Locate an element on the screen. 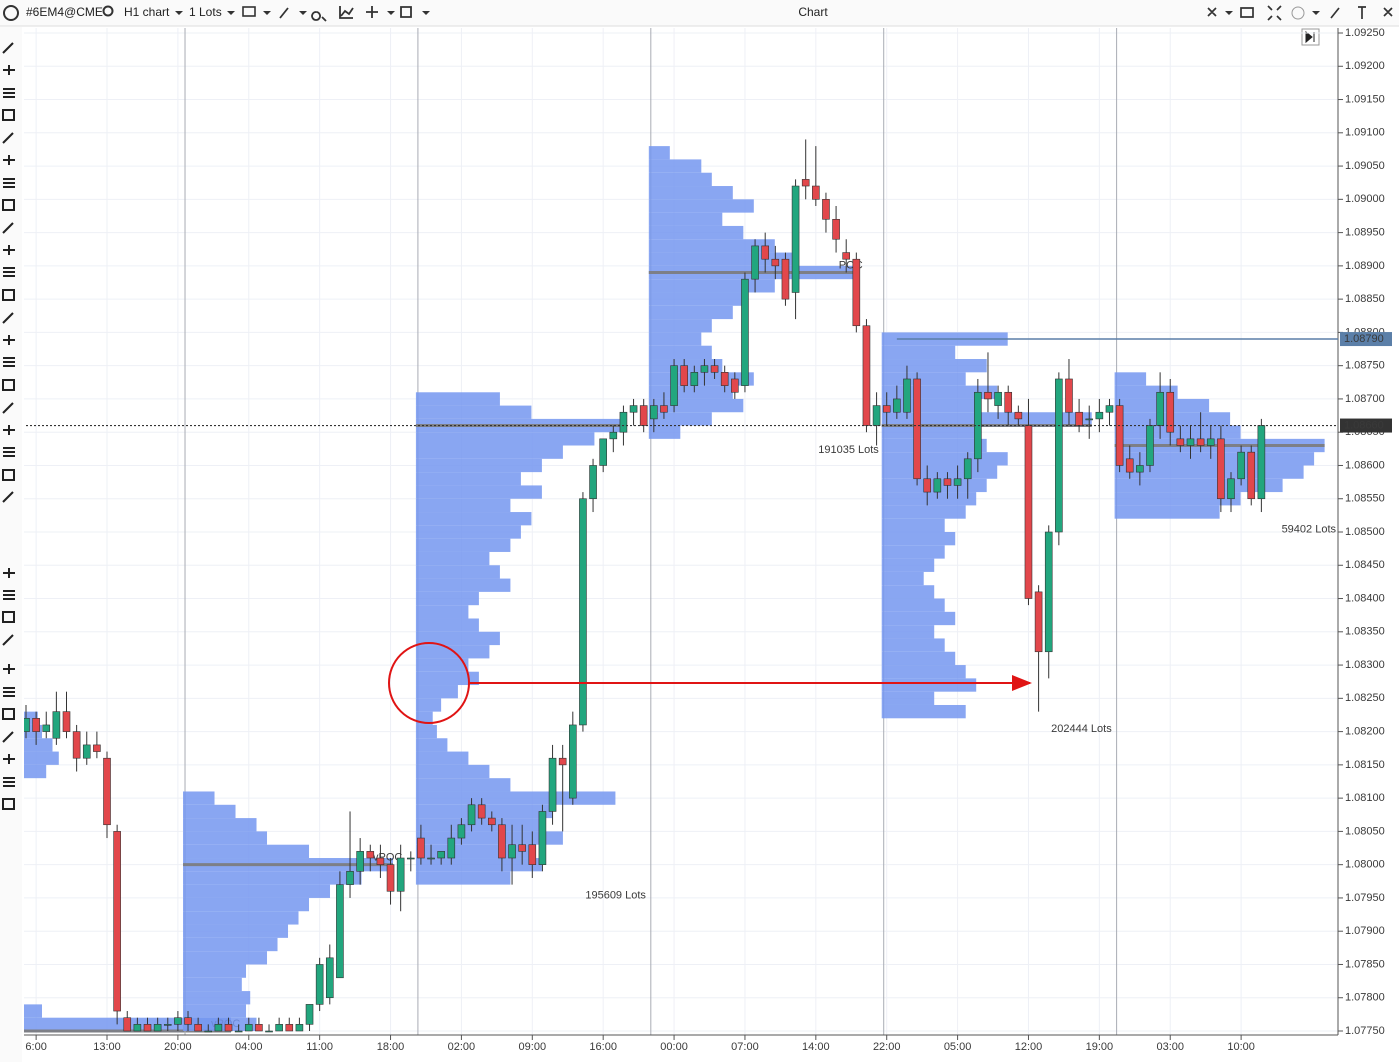 The image size is (1399, 1062). scroll-icon is located at coordinates (1310, 37).